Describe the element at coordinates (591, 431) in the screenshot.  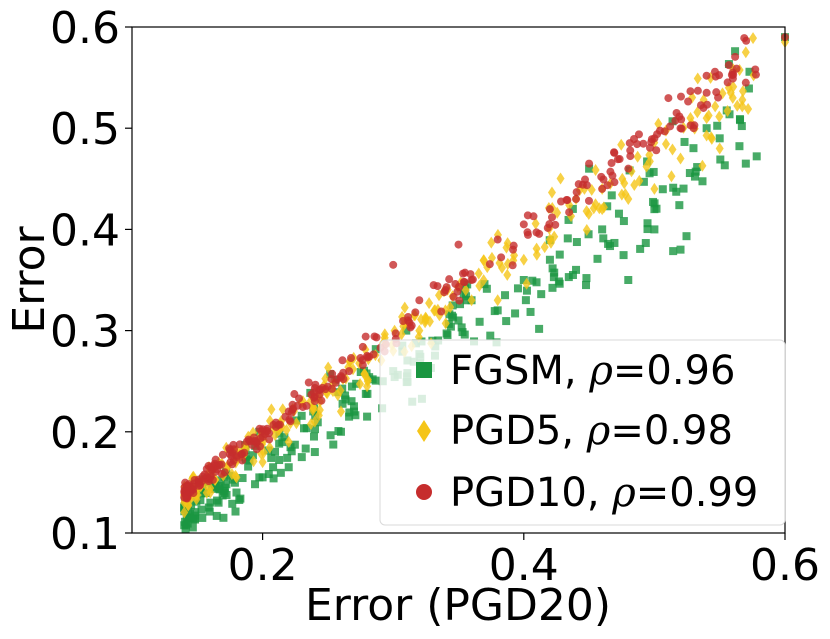
I see `legend-label-pgd5: PGD5, ρ=0.98` at that location.